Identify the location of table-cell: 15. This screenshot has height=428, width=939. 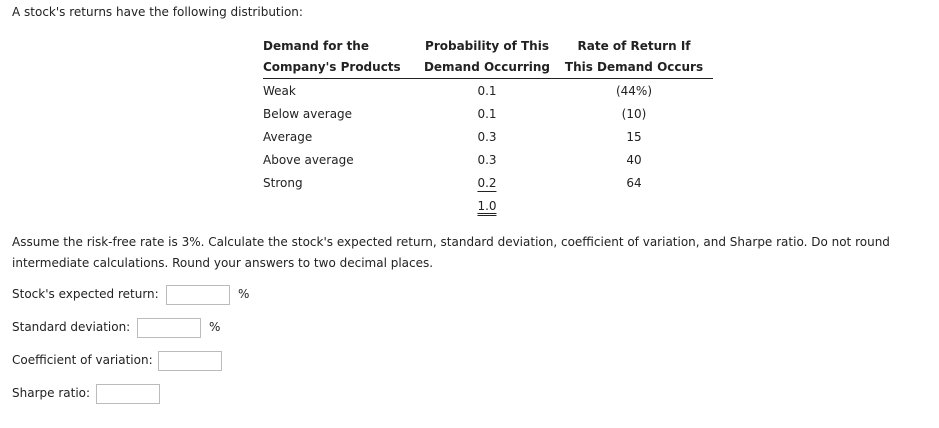
(634, 137).